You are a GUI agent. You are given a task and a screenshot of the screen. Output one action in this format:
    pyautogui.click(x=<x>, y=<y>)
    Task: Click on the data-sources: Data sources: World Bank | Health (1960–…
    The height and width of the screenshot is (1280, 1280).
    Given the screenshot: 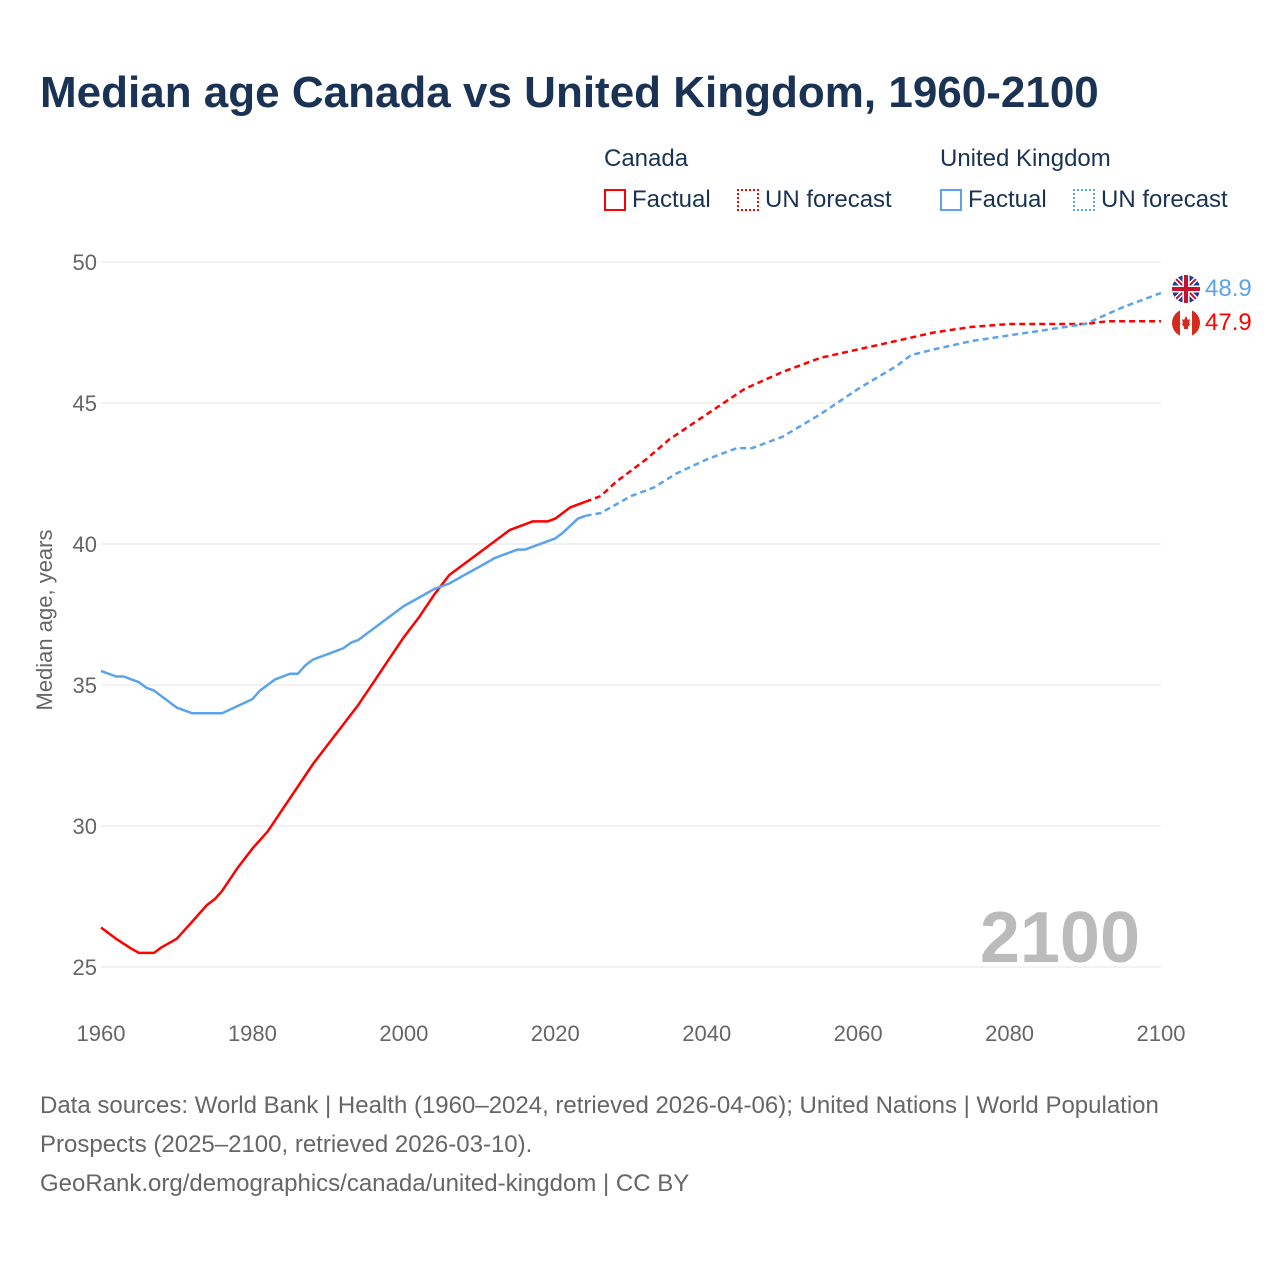 What is the action you would take?
    pyautogui.click(x=599, y=1125)
    